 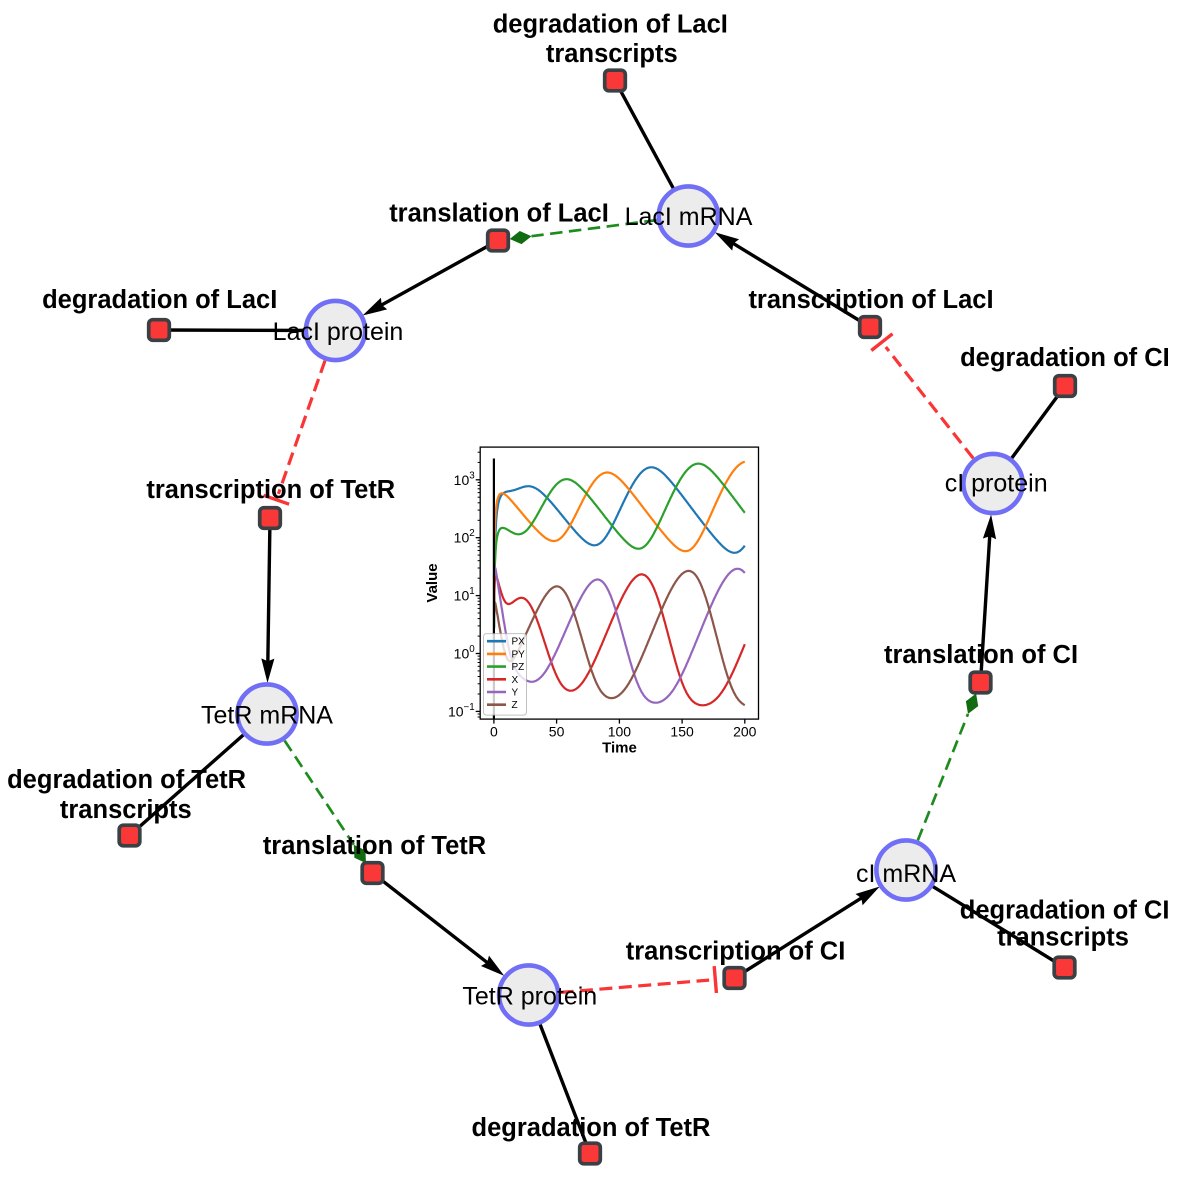 What do you see at coordinates (270, 490) in the screenshot?
I see `svg-text: transcription of TetR` at bounding box center [270, 490].